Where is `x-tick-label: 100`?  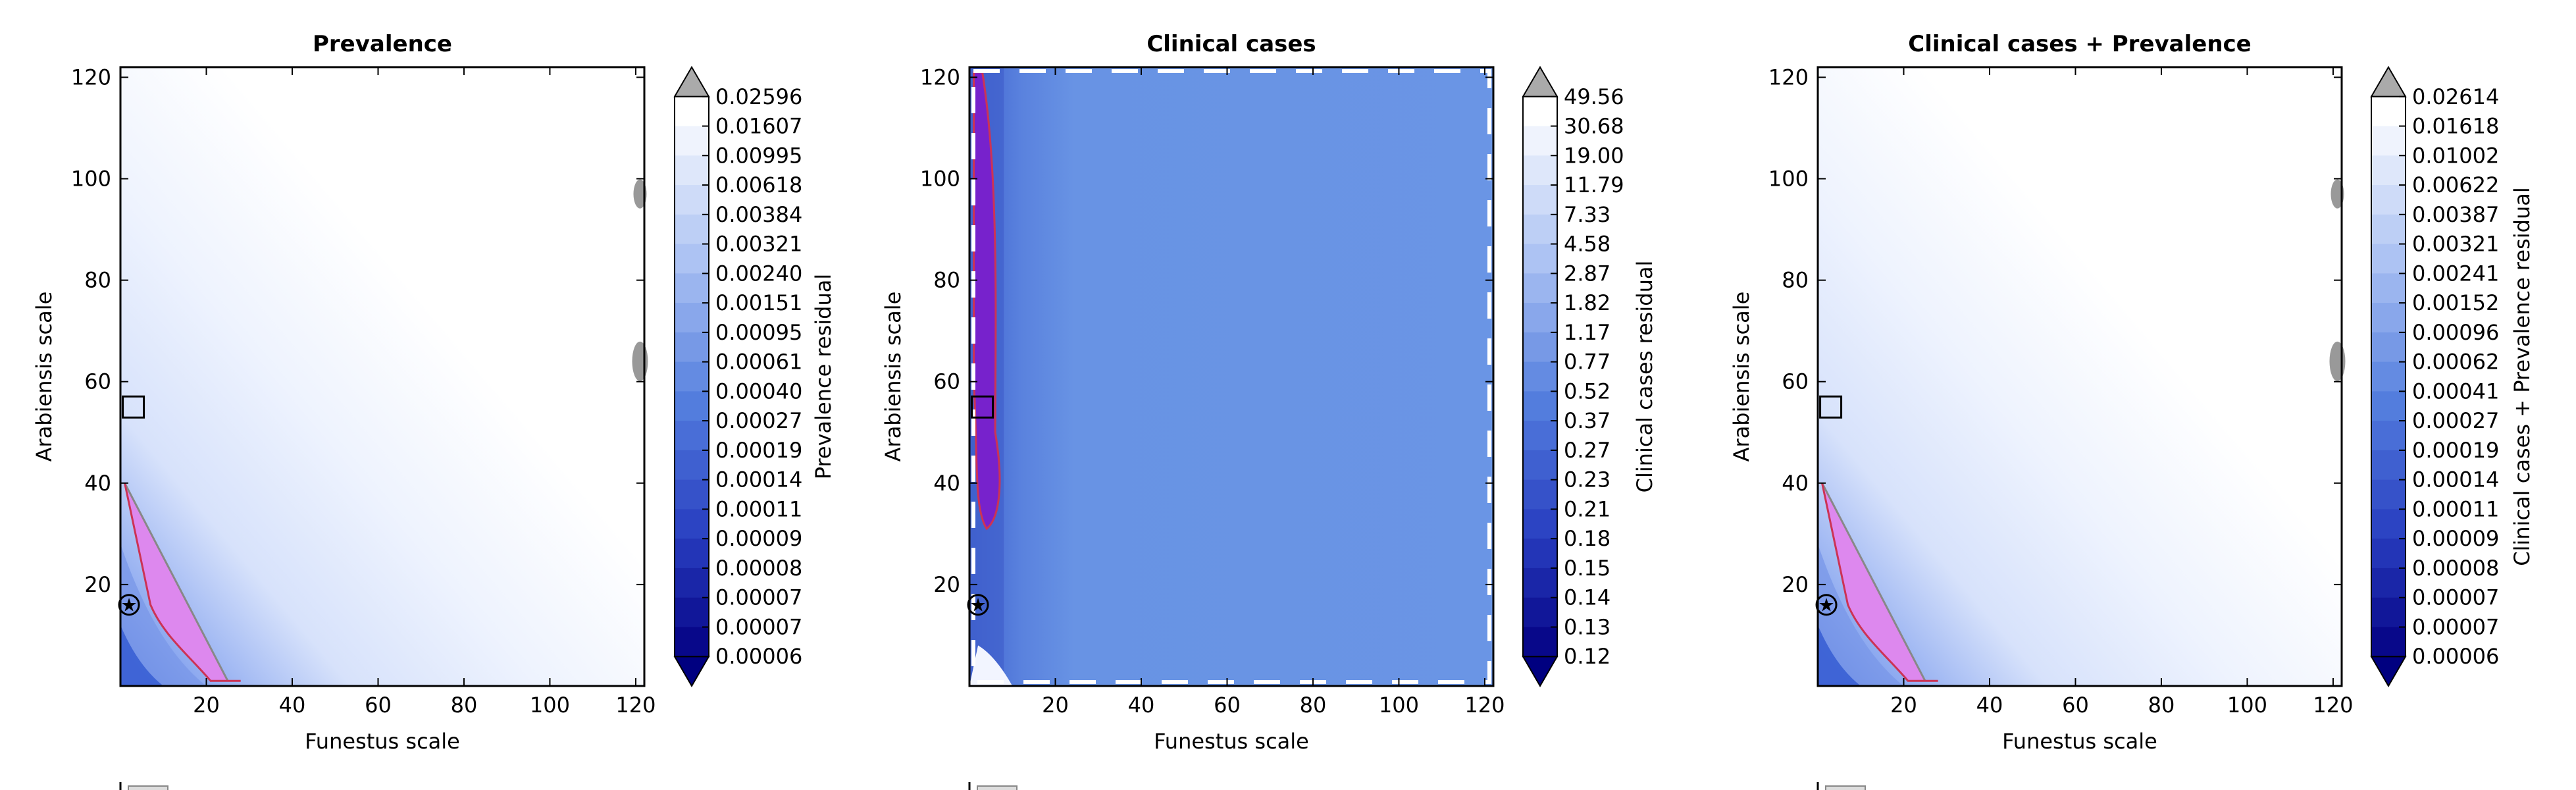
x-tick-label: 100 is located at coordinates (2247, 705).